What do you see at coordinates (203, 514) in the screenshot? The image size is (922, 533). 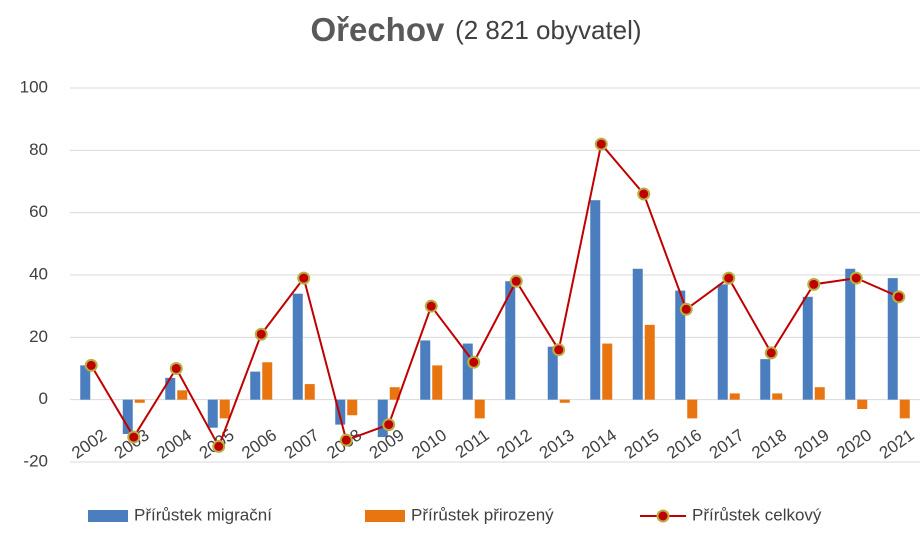 I see `legend-label: Přírůstek migrační` at bounding box center [203, 514].